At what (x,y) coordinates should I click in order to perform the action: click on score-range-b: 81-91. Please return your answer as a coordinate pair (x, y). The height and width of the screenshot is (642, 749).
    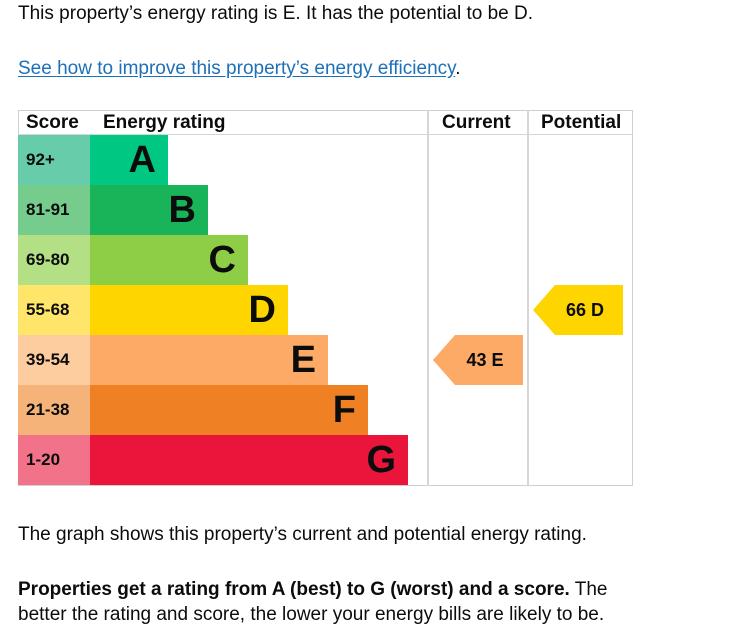
    Looking at the image, I should click on (54, 210).